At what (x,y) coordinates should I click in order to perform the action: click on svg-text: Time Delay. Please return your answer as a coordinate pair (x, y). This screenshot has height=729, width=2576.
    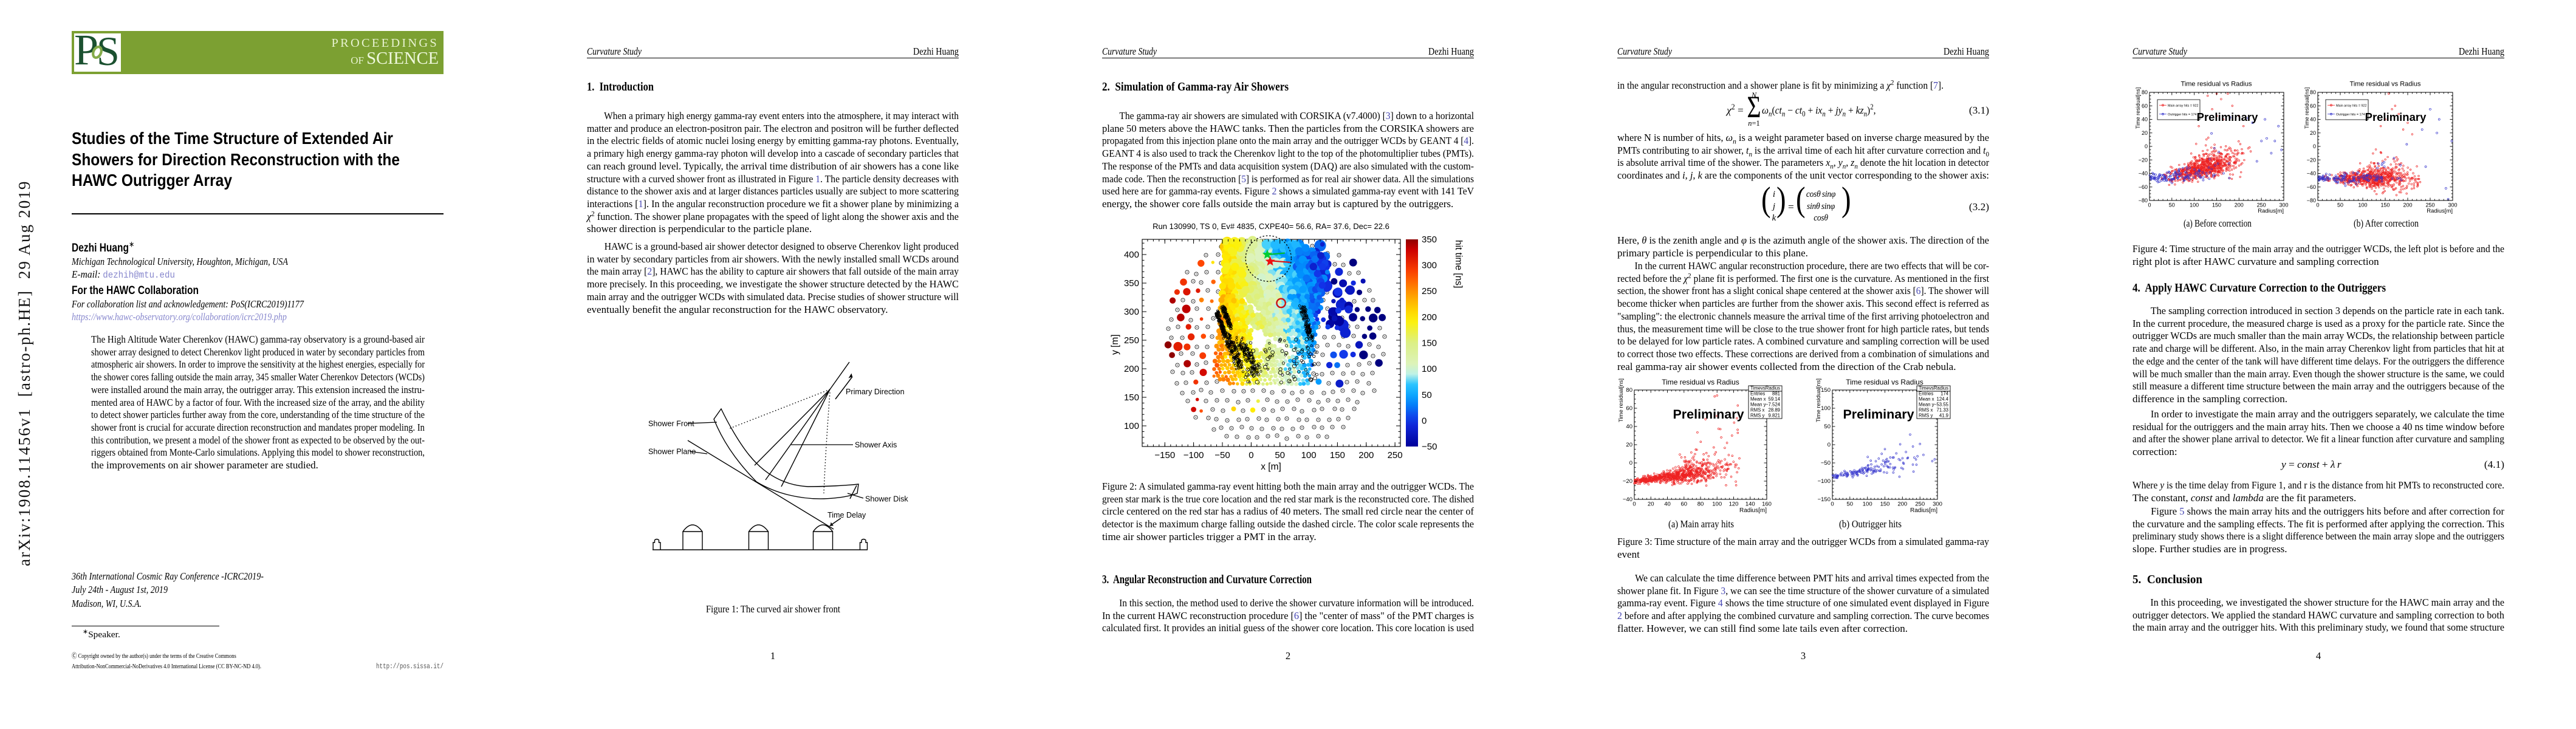
    Looking at the image, I should click on (846, 515).